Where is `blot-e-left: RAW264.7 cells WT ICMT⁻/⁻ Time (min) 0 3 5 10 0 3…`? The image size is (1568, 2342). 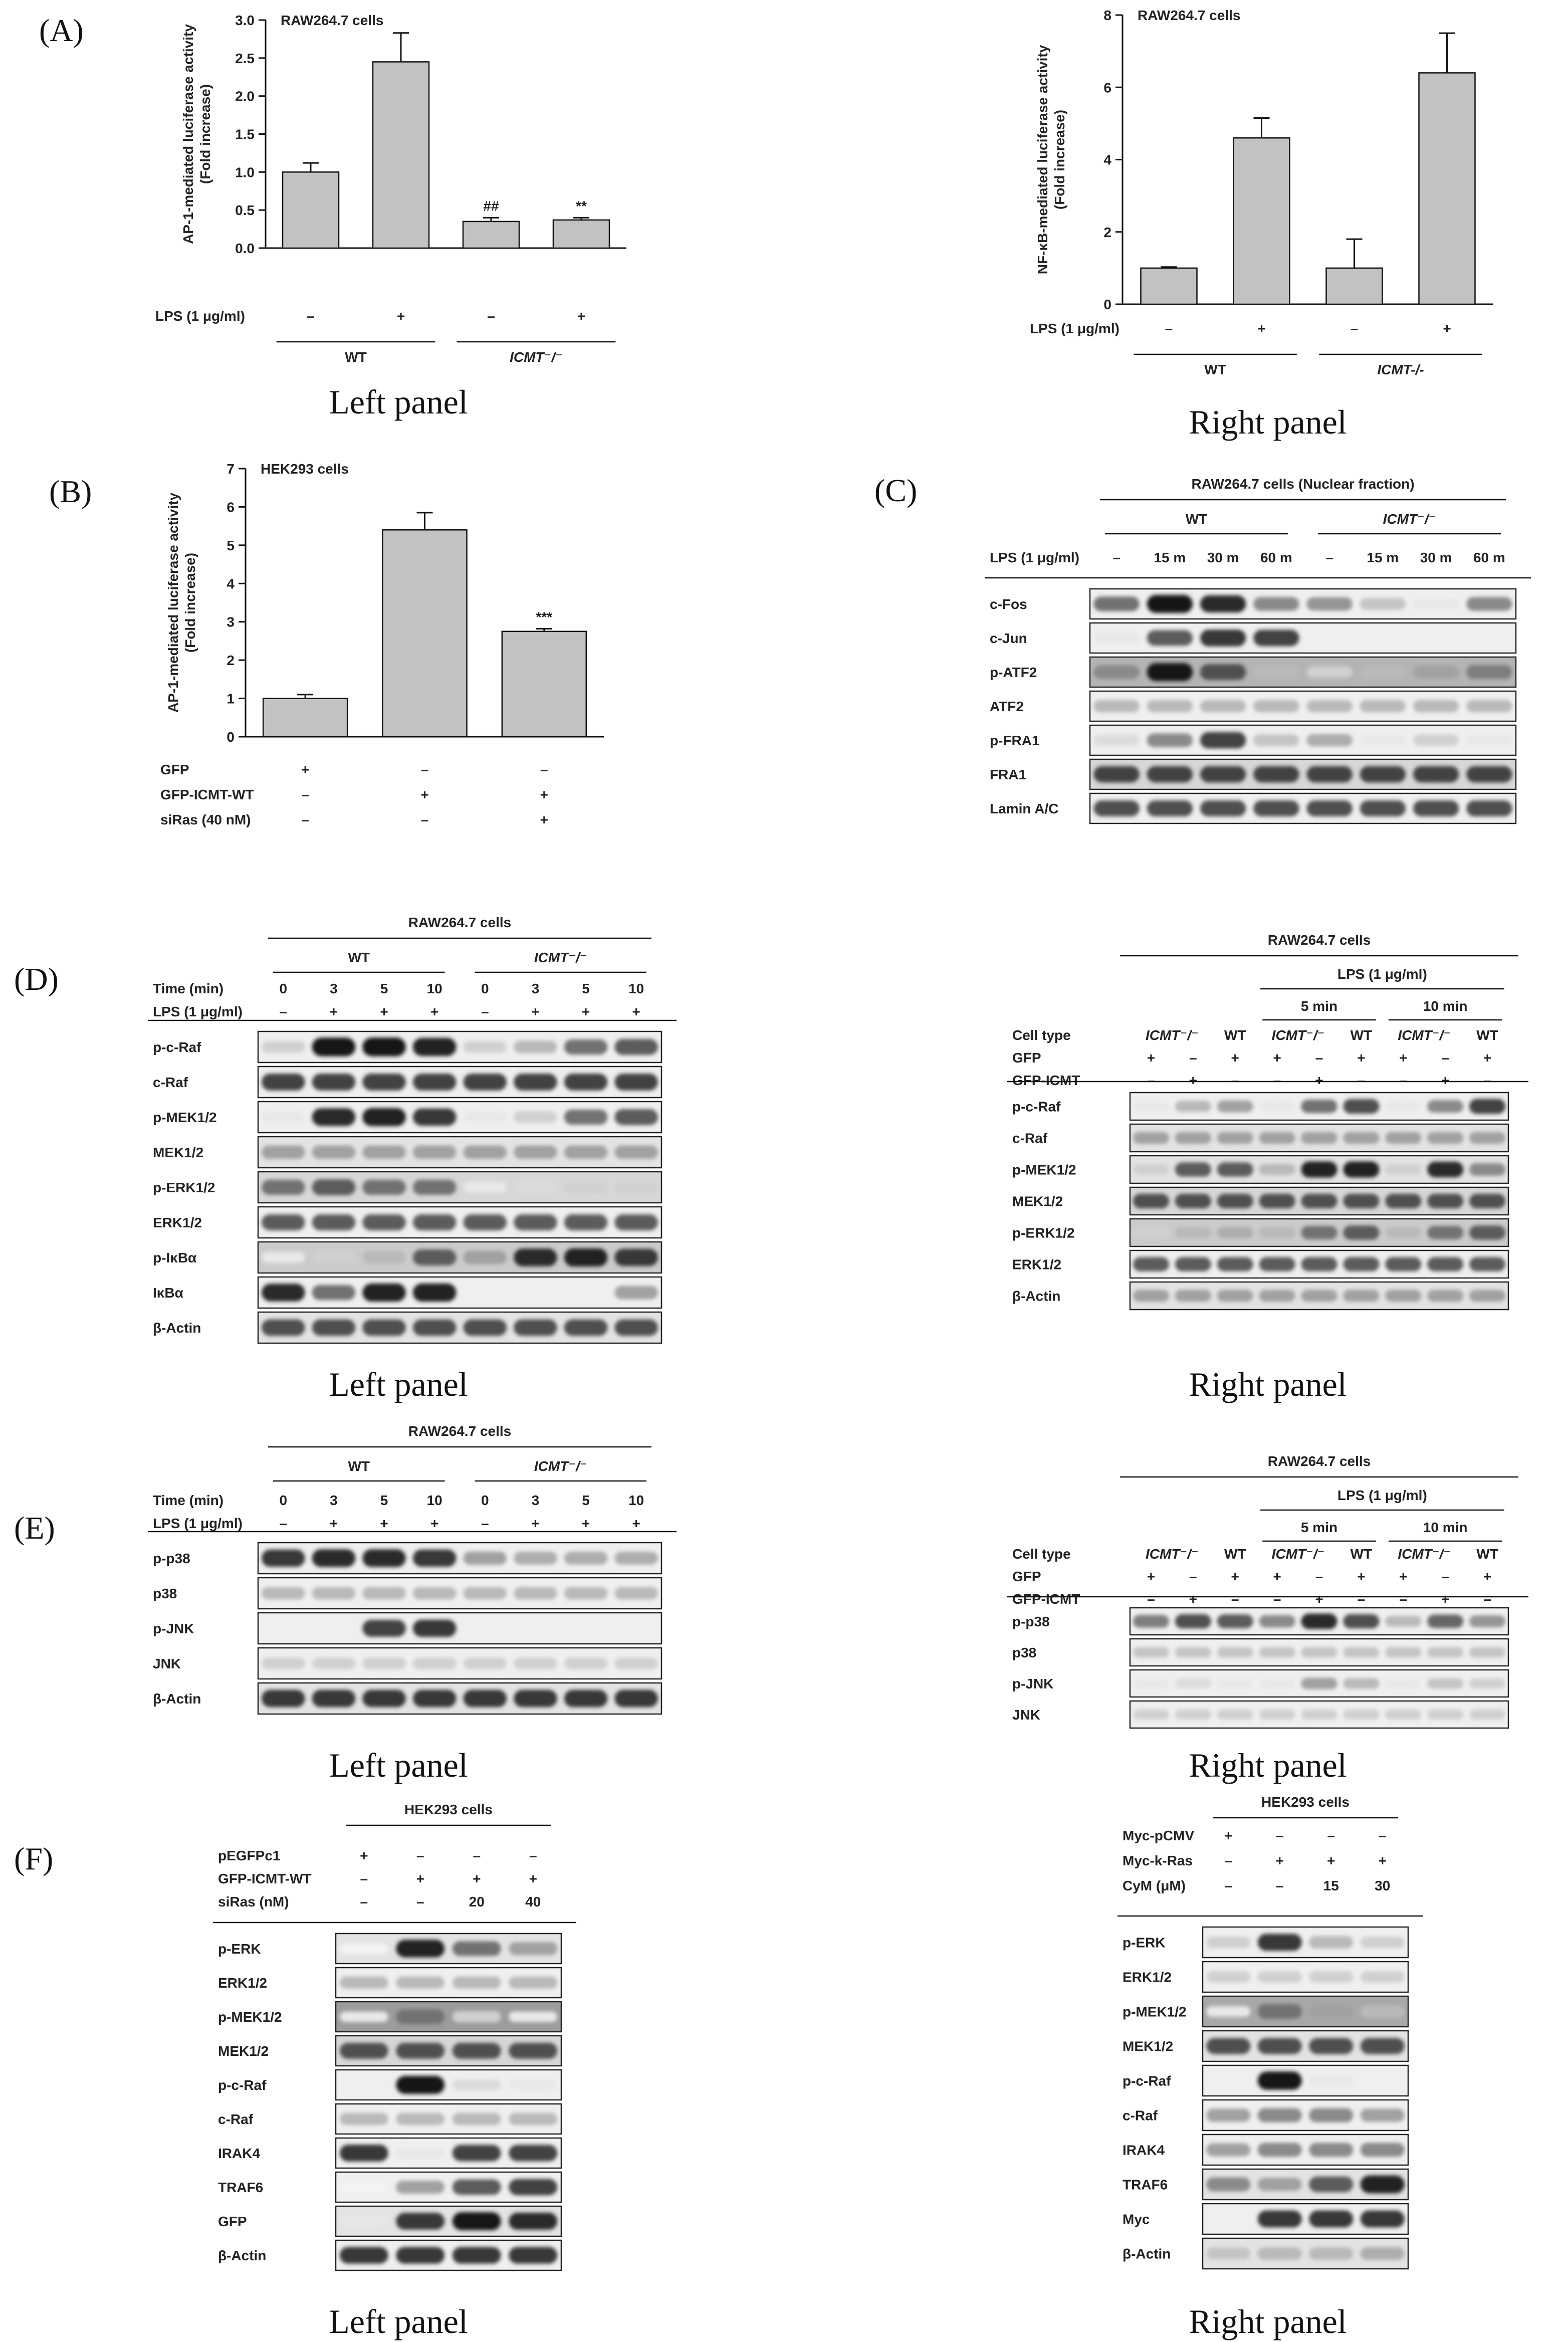
blot-e-left: RAW264.7 cells WT ICMT⁻/⁻ Time (min) 0 3 5 10 0 3… is located at coordinates (412, 1569).